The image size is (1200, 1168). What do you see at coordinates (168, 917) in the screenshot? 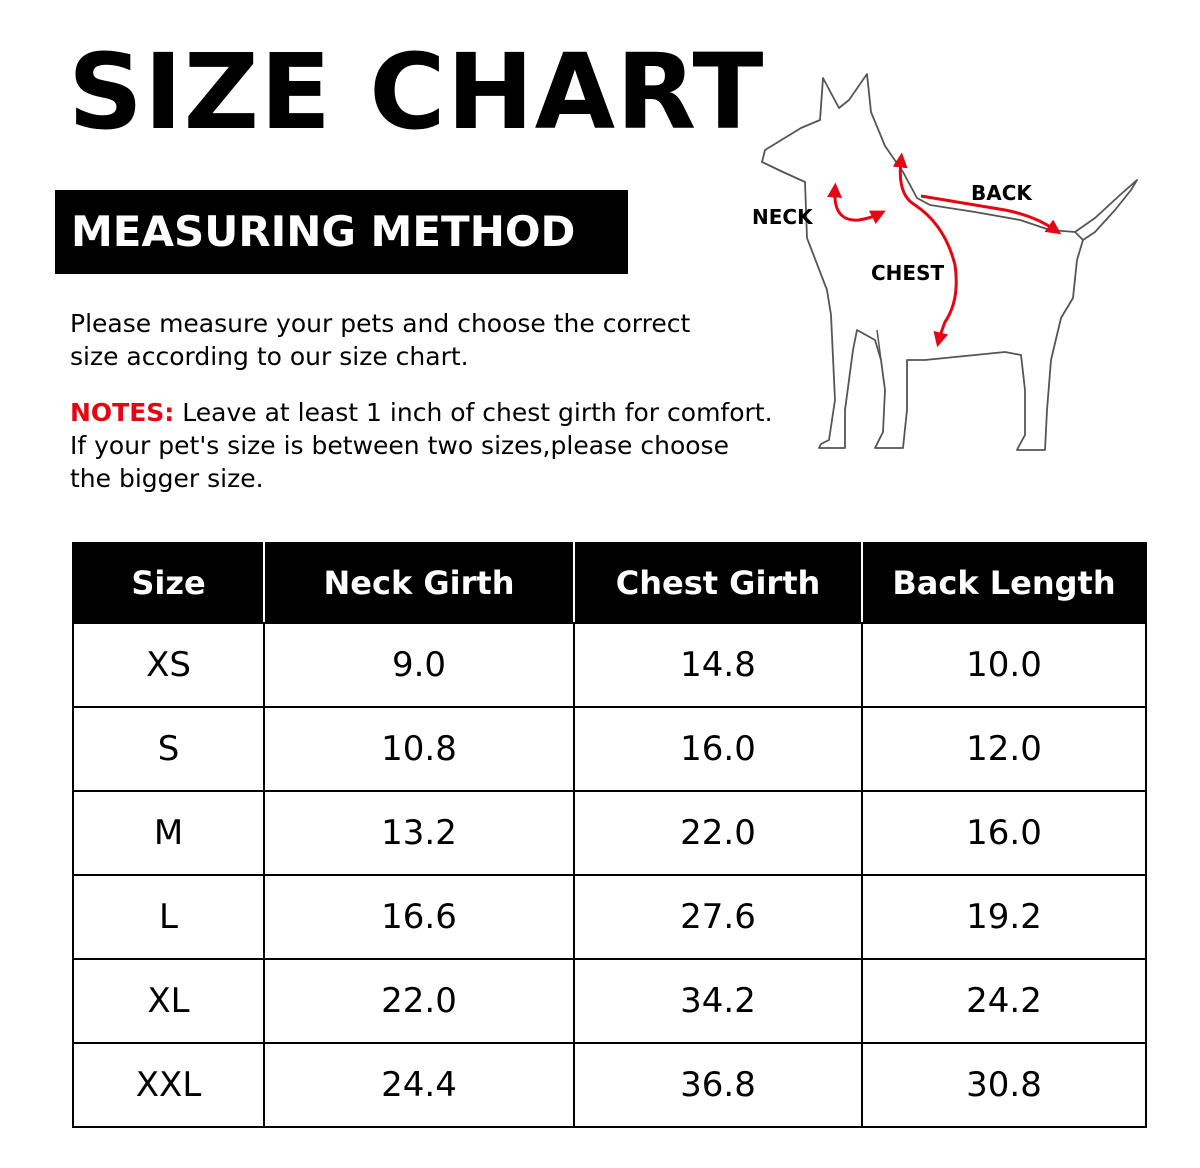
I see `cell-size: L` at bounding box center [168, 917].